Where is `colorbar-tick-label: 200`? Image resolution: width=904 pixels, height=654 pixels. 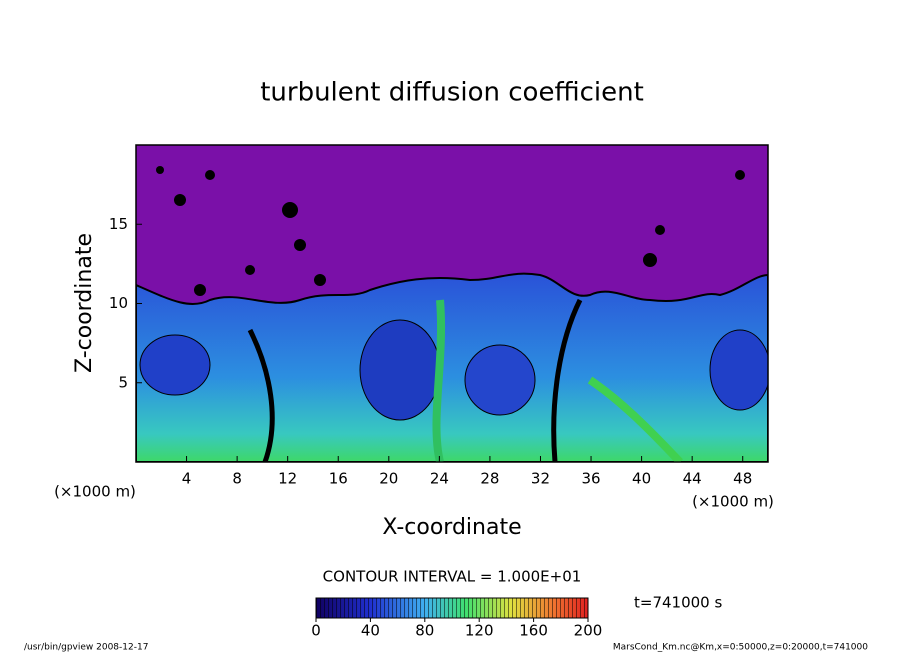
colorbar-tick-label: 200 is located at coordinates (588, 631).